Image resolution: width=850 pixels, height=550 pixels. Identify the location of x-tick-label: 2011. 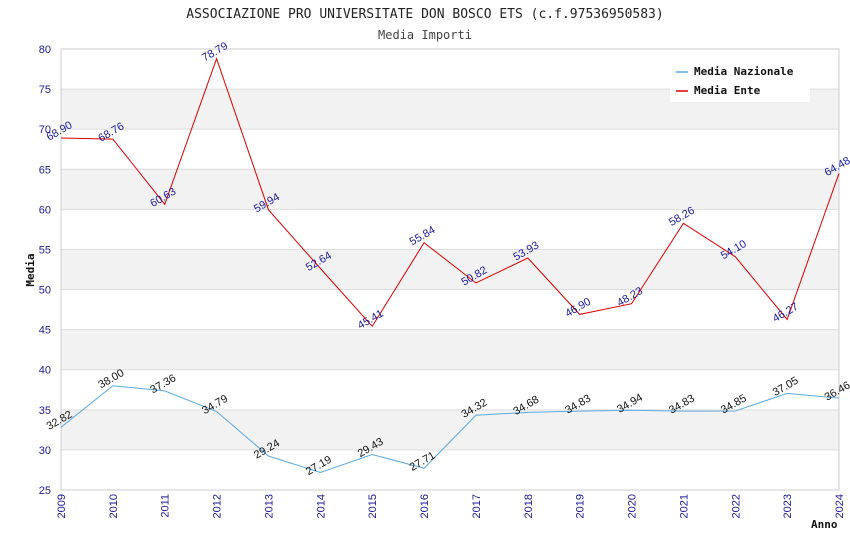
(166, 506).